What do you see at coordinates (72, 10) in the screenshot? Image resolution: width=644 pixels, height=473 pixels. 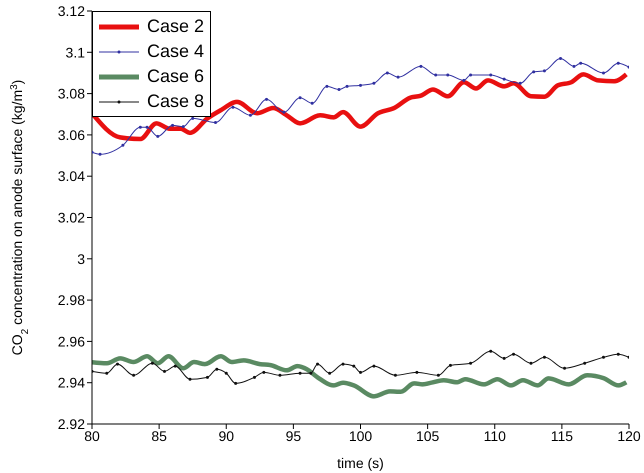 I see `y-tick-label: 3.12` at bounding box center [72, 10].